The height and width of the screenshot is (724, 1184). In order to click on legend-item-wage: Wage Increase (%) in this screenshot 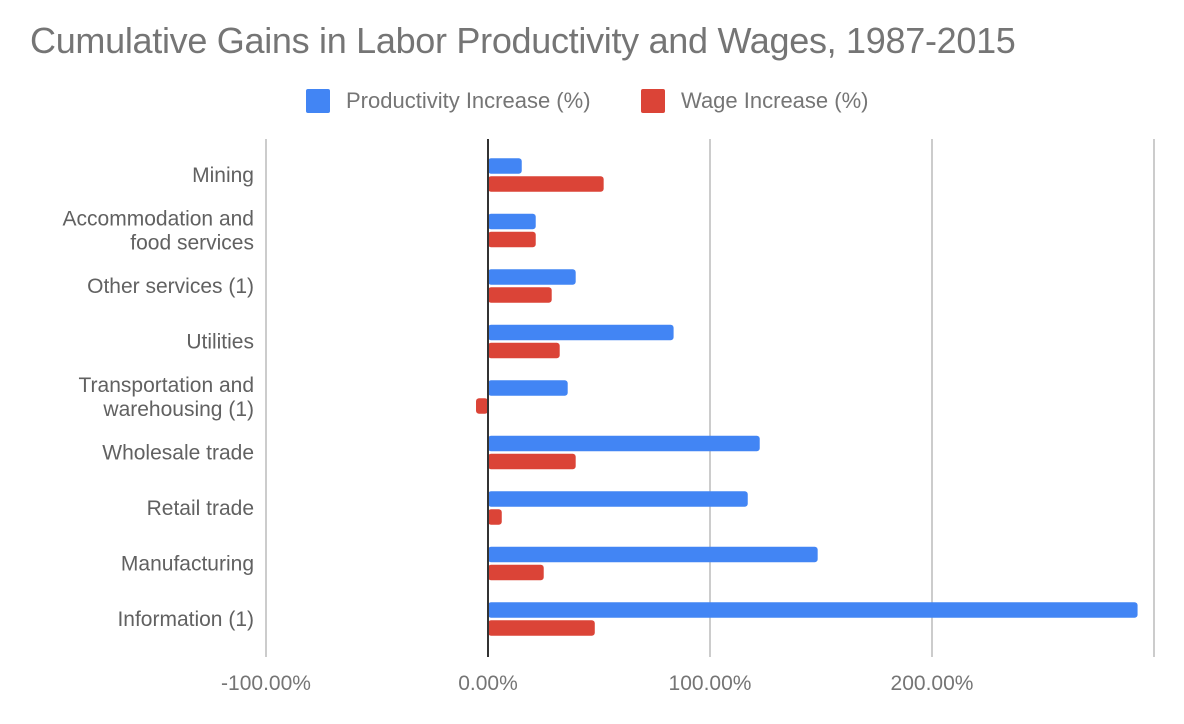, I will do `click(754, 101)`.